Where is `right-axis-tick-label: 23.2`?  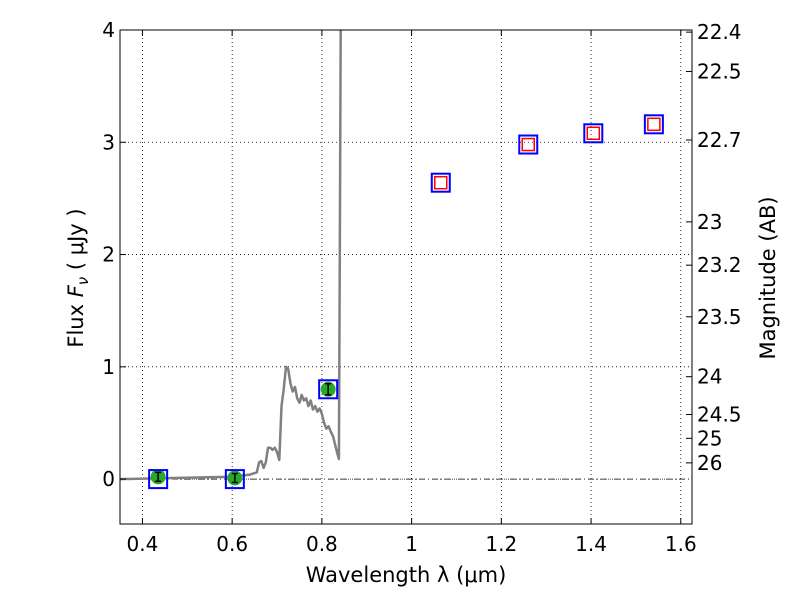 right-axis-tick-label: 23.2 is located at coordinates (719, 265).